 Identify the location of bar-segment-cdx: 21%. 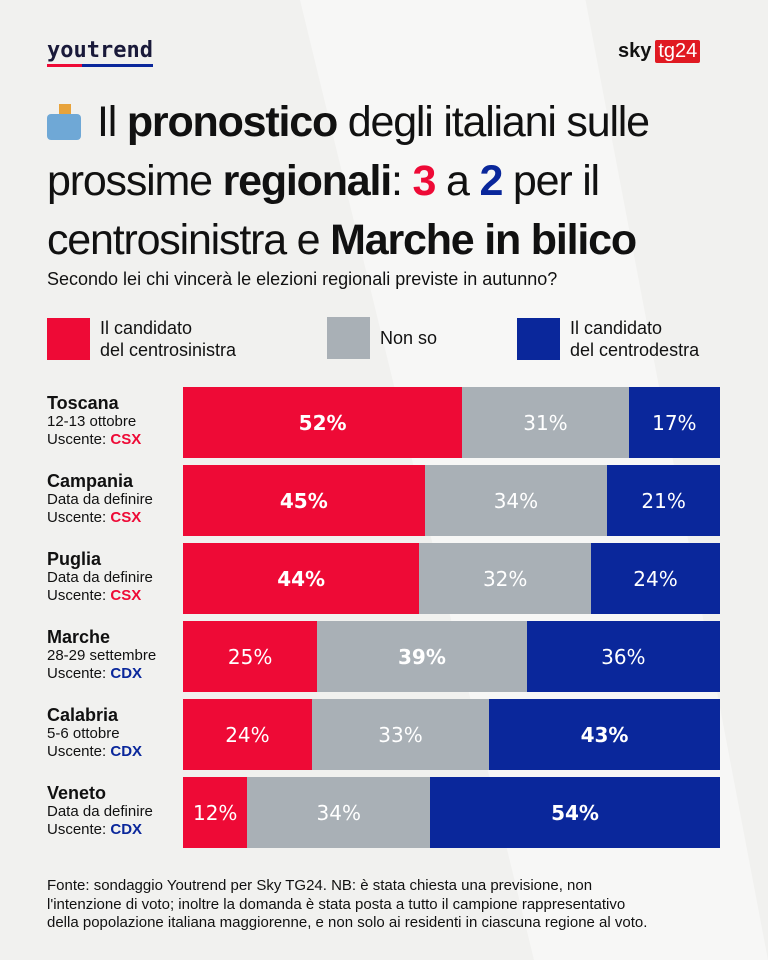
(663, 500).